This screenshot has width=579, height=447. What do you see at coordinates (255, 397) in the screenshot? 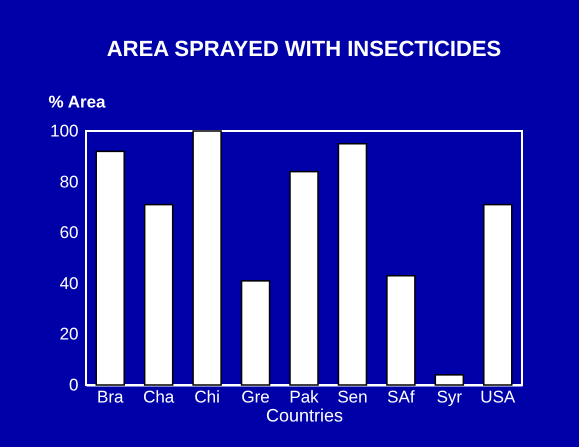
I see `x-tick-label: Gre` at bounding box center [255, 397].